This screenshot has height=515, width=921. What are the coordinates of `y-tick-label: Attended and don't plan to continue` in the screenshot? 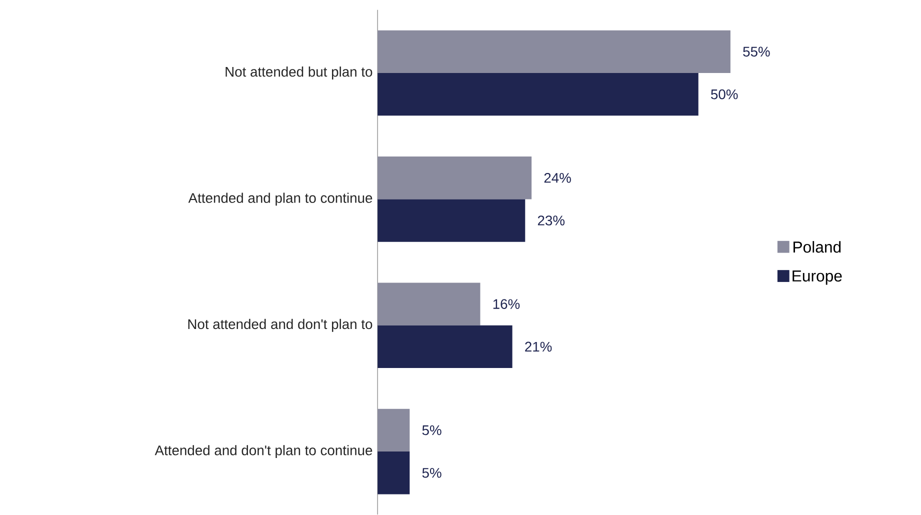 It's located at (263, 451).